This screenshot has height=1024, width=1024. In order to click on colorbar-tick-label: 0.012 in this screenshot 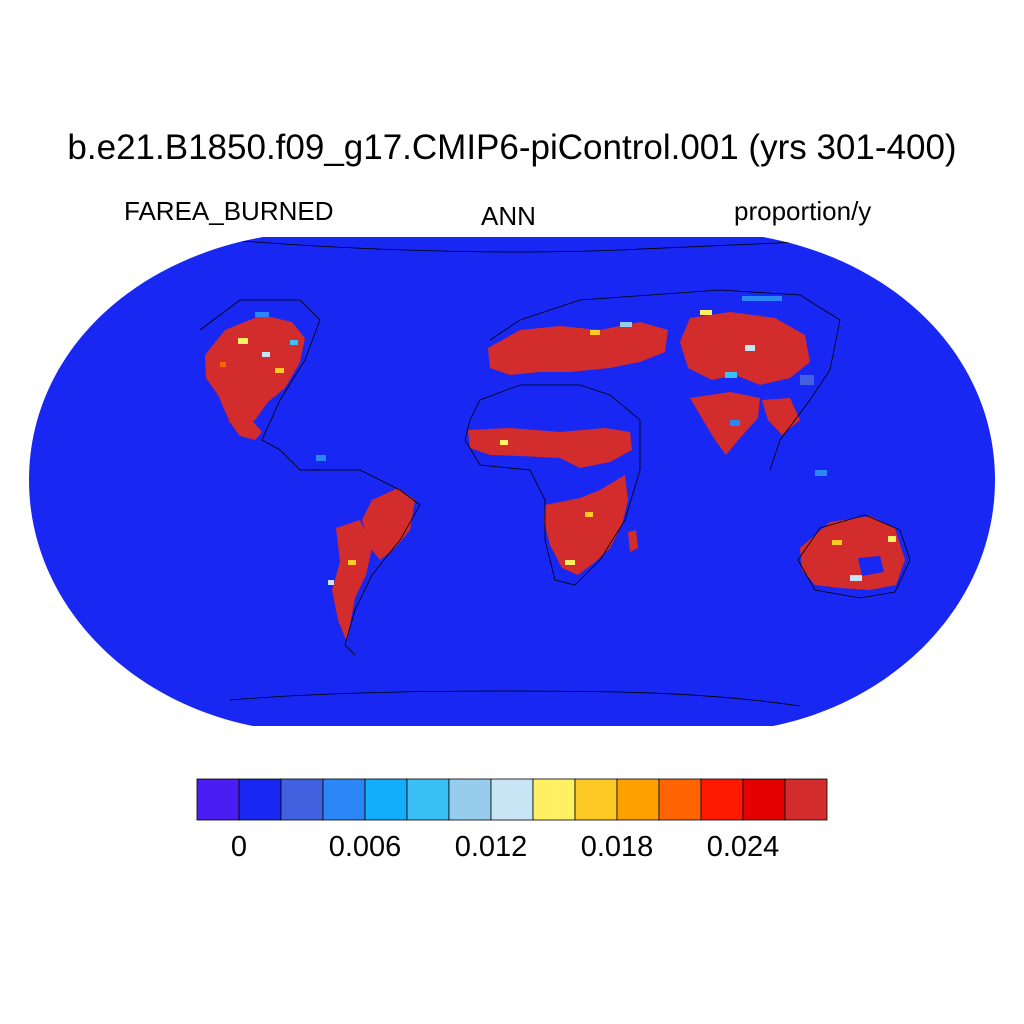, I will do `click(491, 847)`.